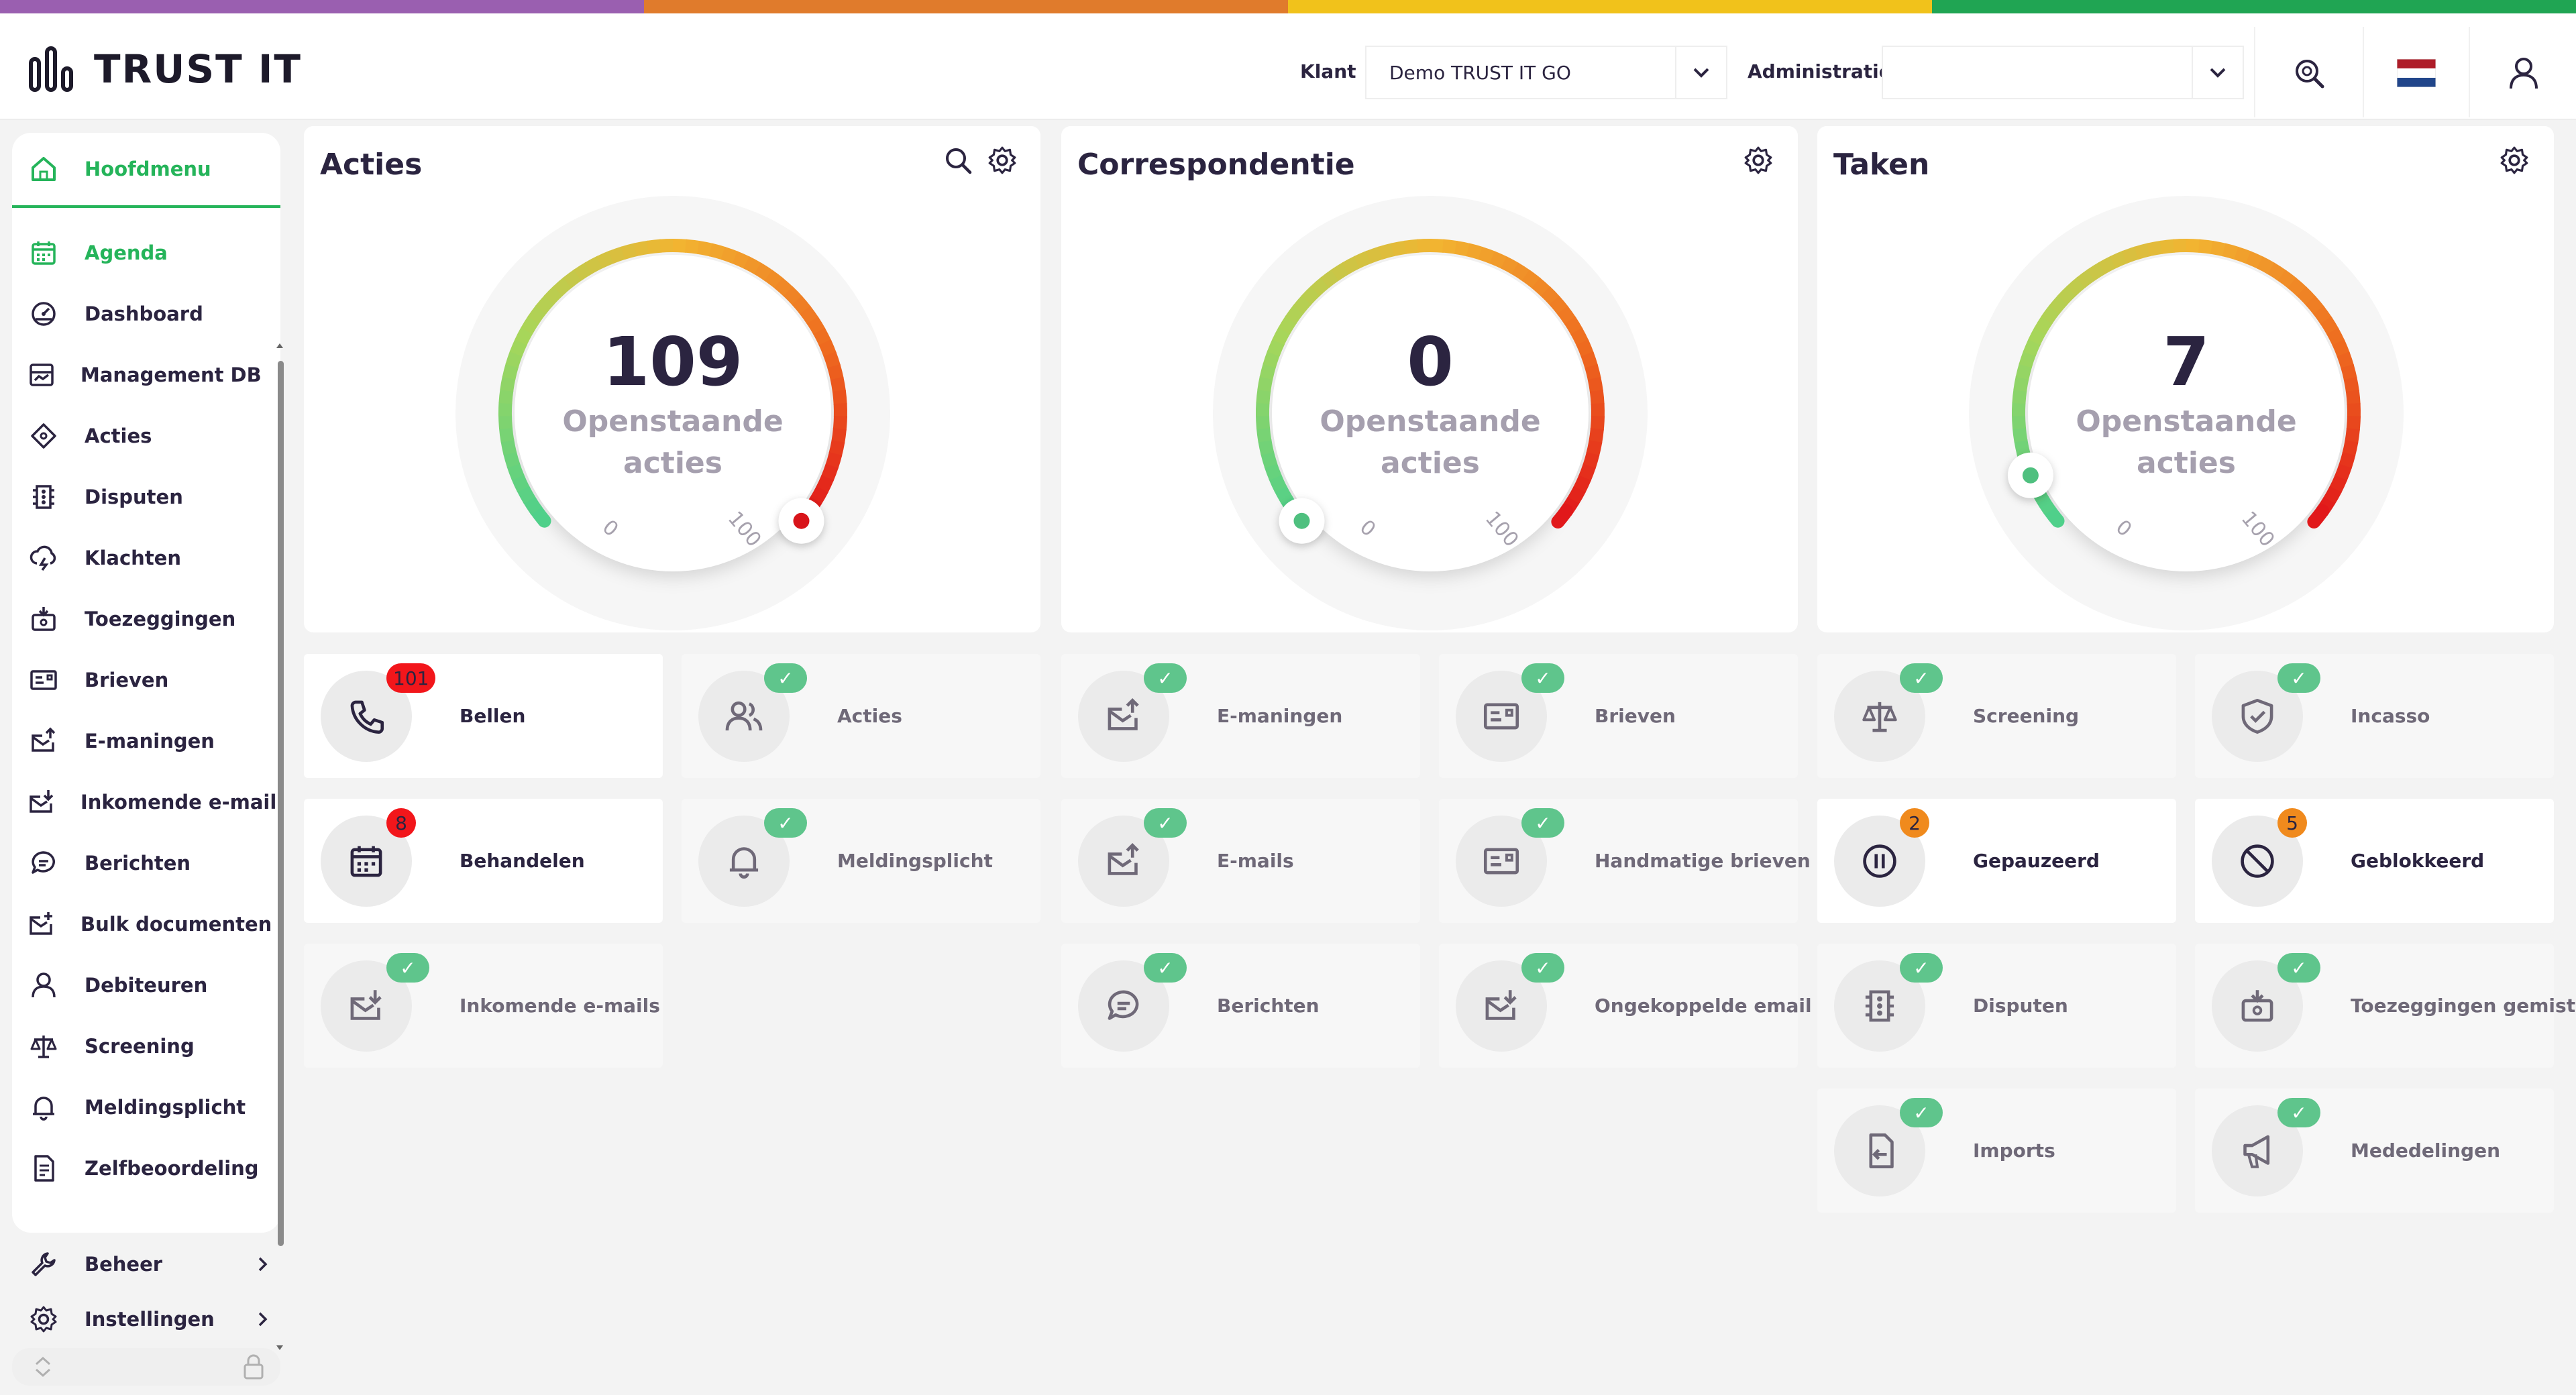 This screenshot has width=2576, height=1395. Describe the element at coordinates (2523, 73) in the screenshot. I see `user-icon` at that location.